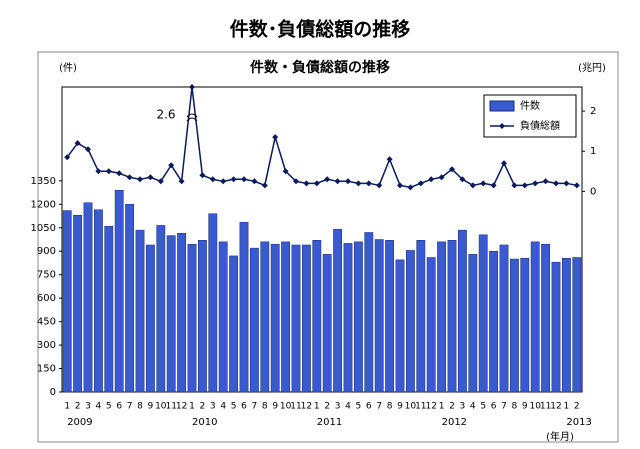 The height and width of the screenshot is (449, 640). What do you see at coordinates (68, 68) in the screenshot?
I see `y-axis-label: (件)` at bounding box center [68, 68].